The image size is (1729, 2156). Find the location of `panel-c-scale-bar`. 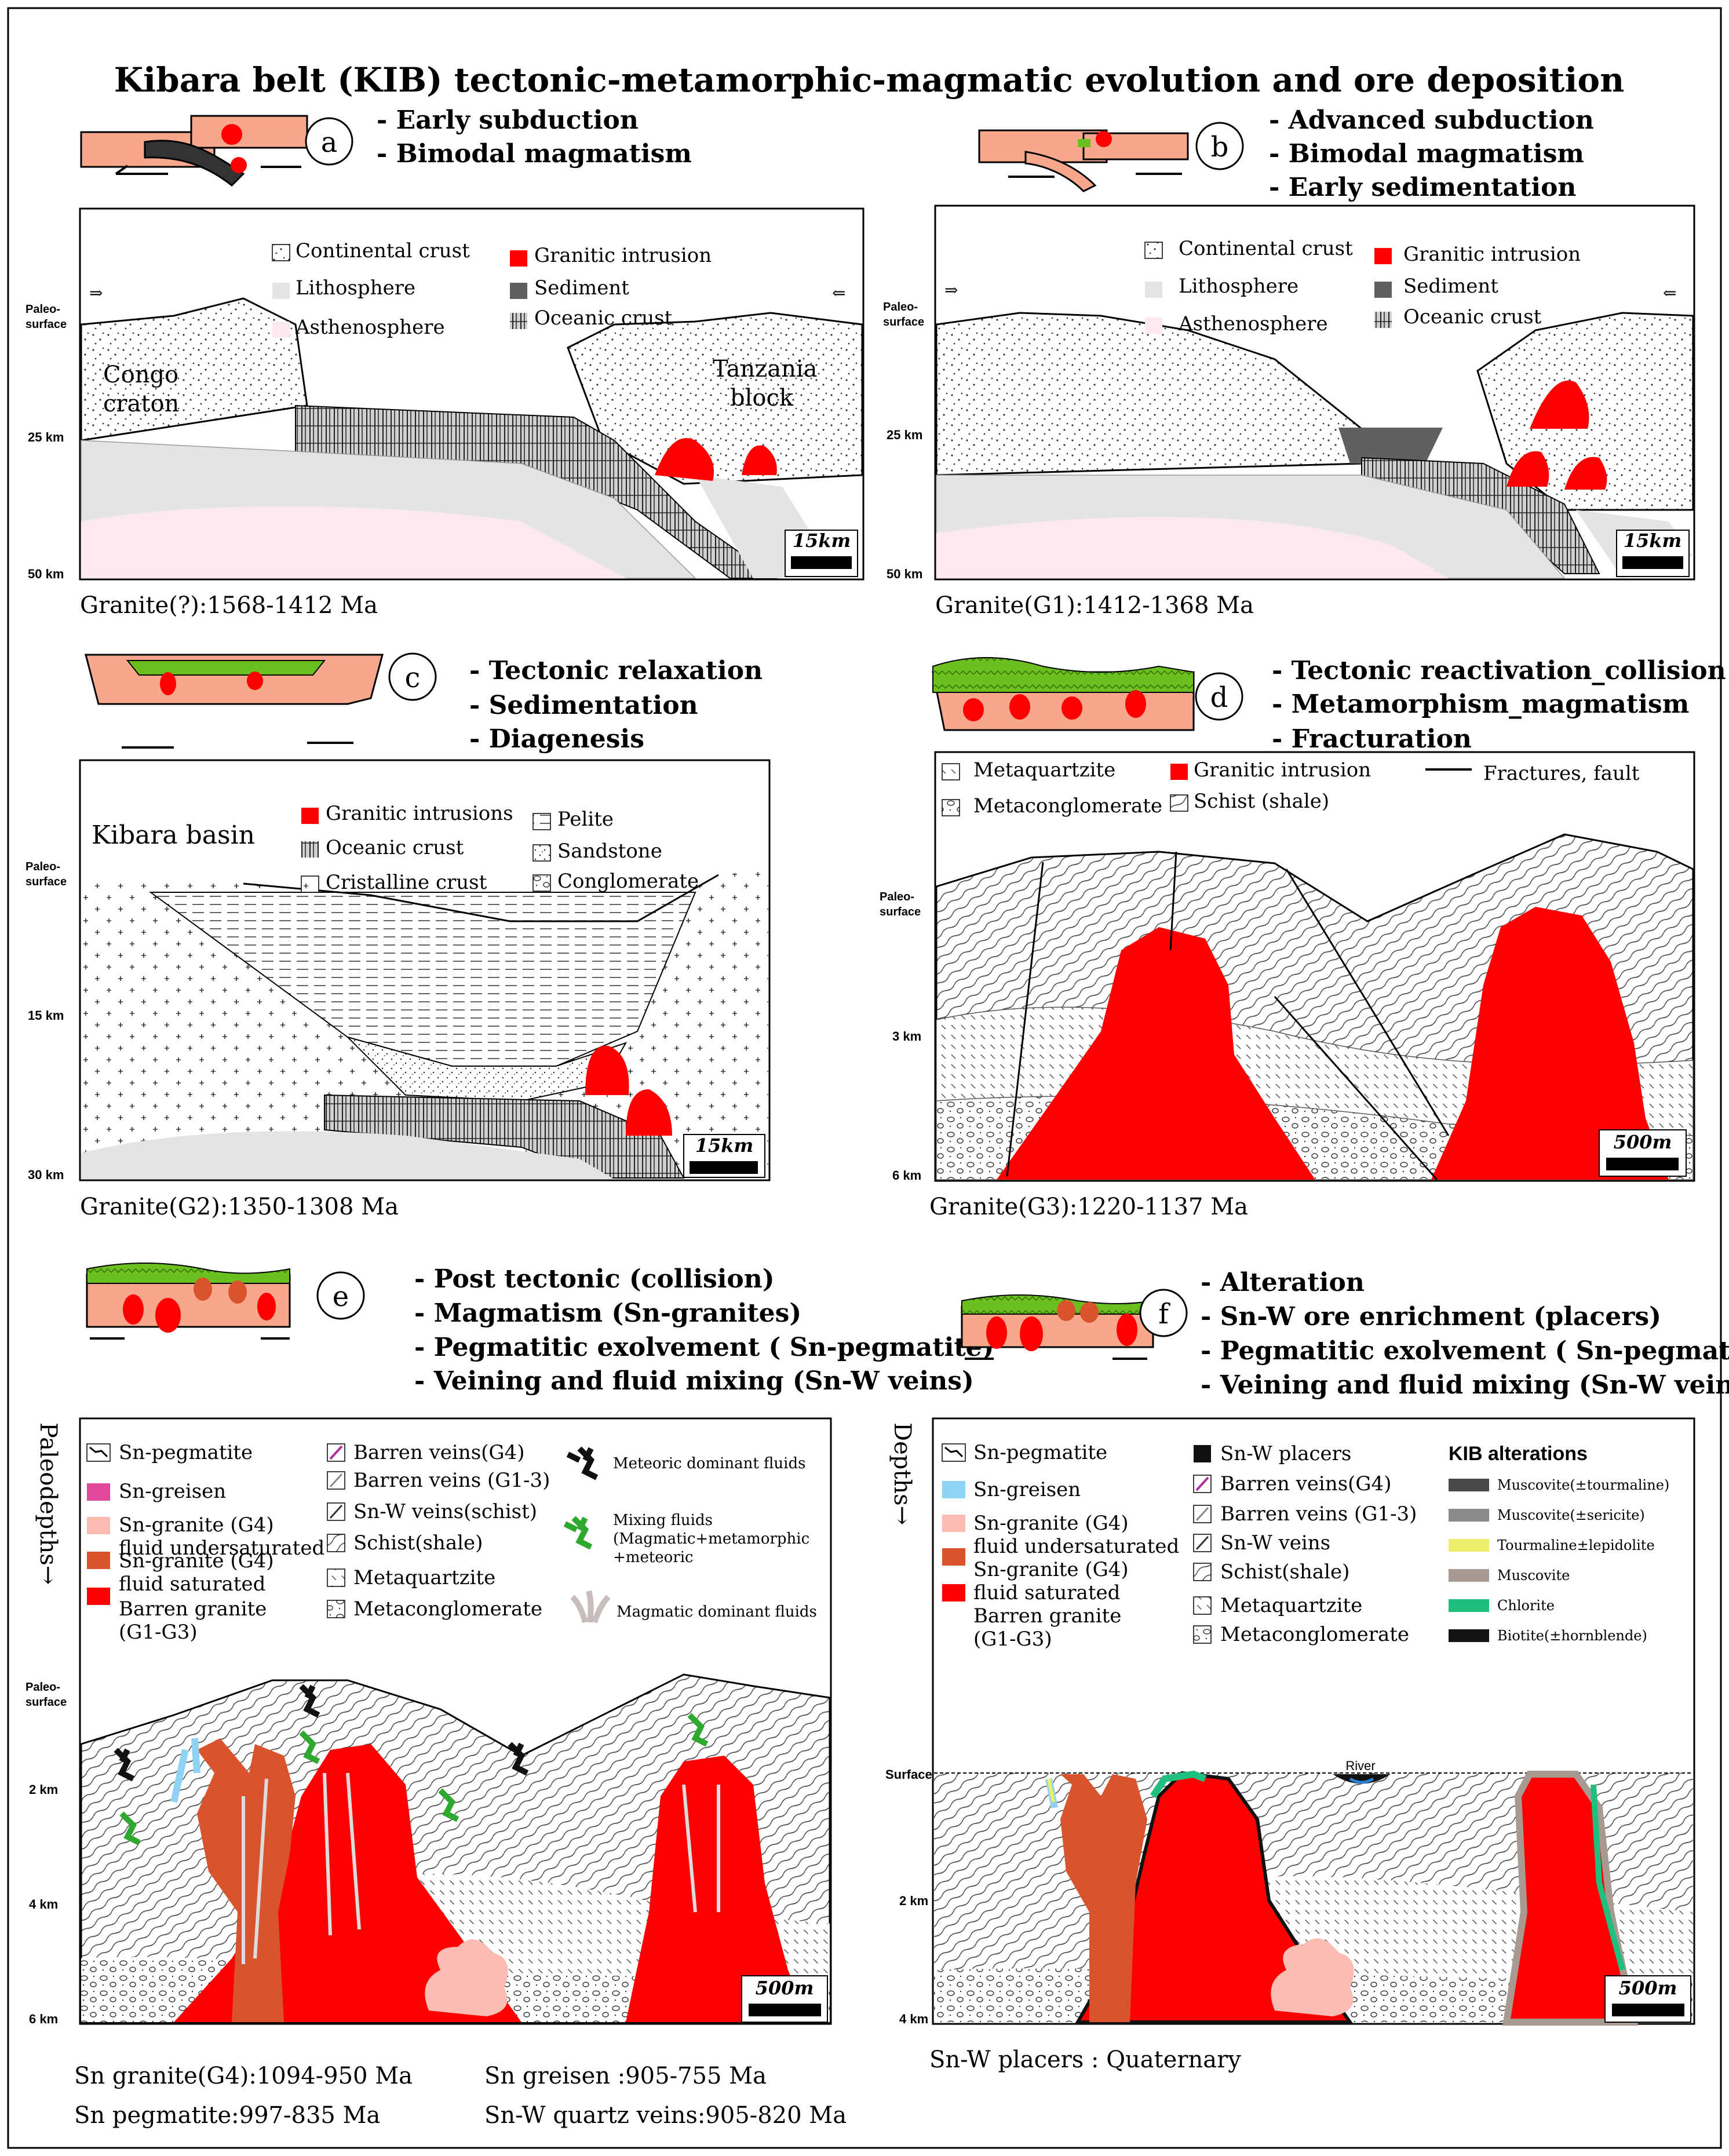

panel-c-scale-bar is located at coordinates (724, 1167).